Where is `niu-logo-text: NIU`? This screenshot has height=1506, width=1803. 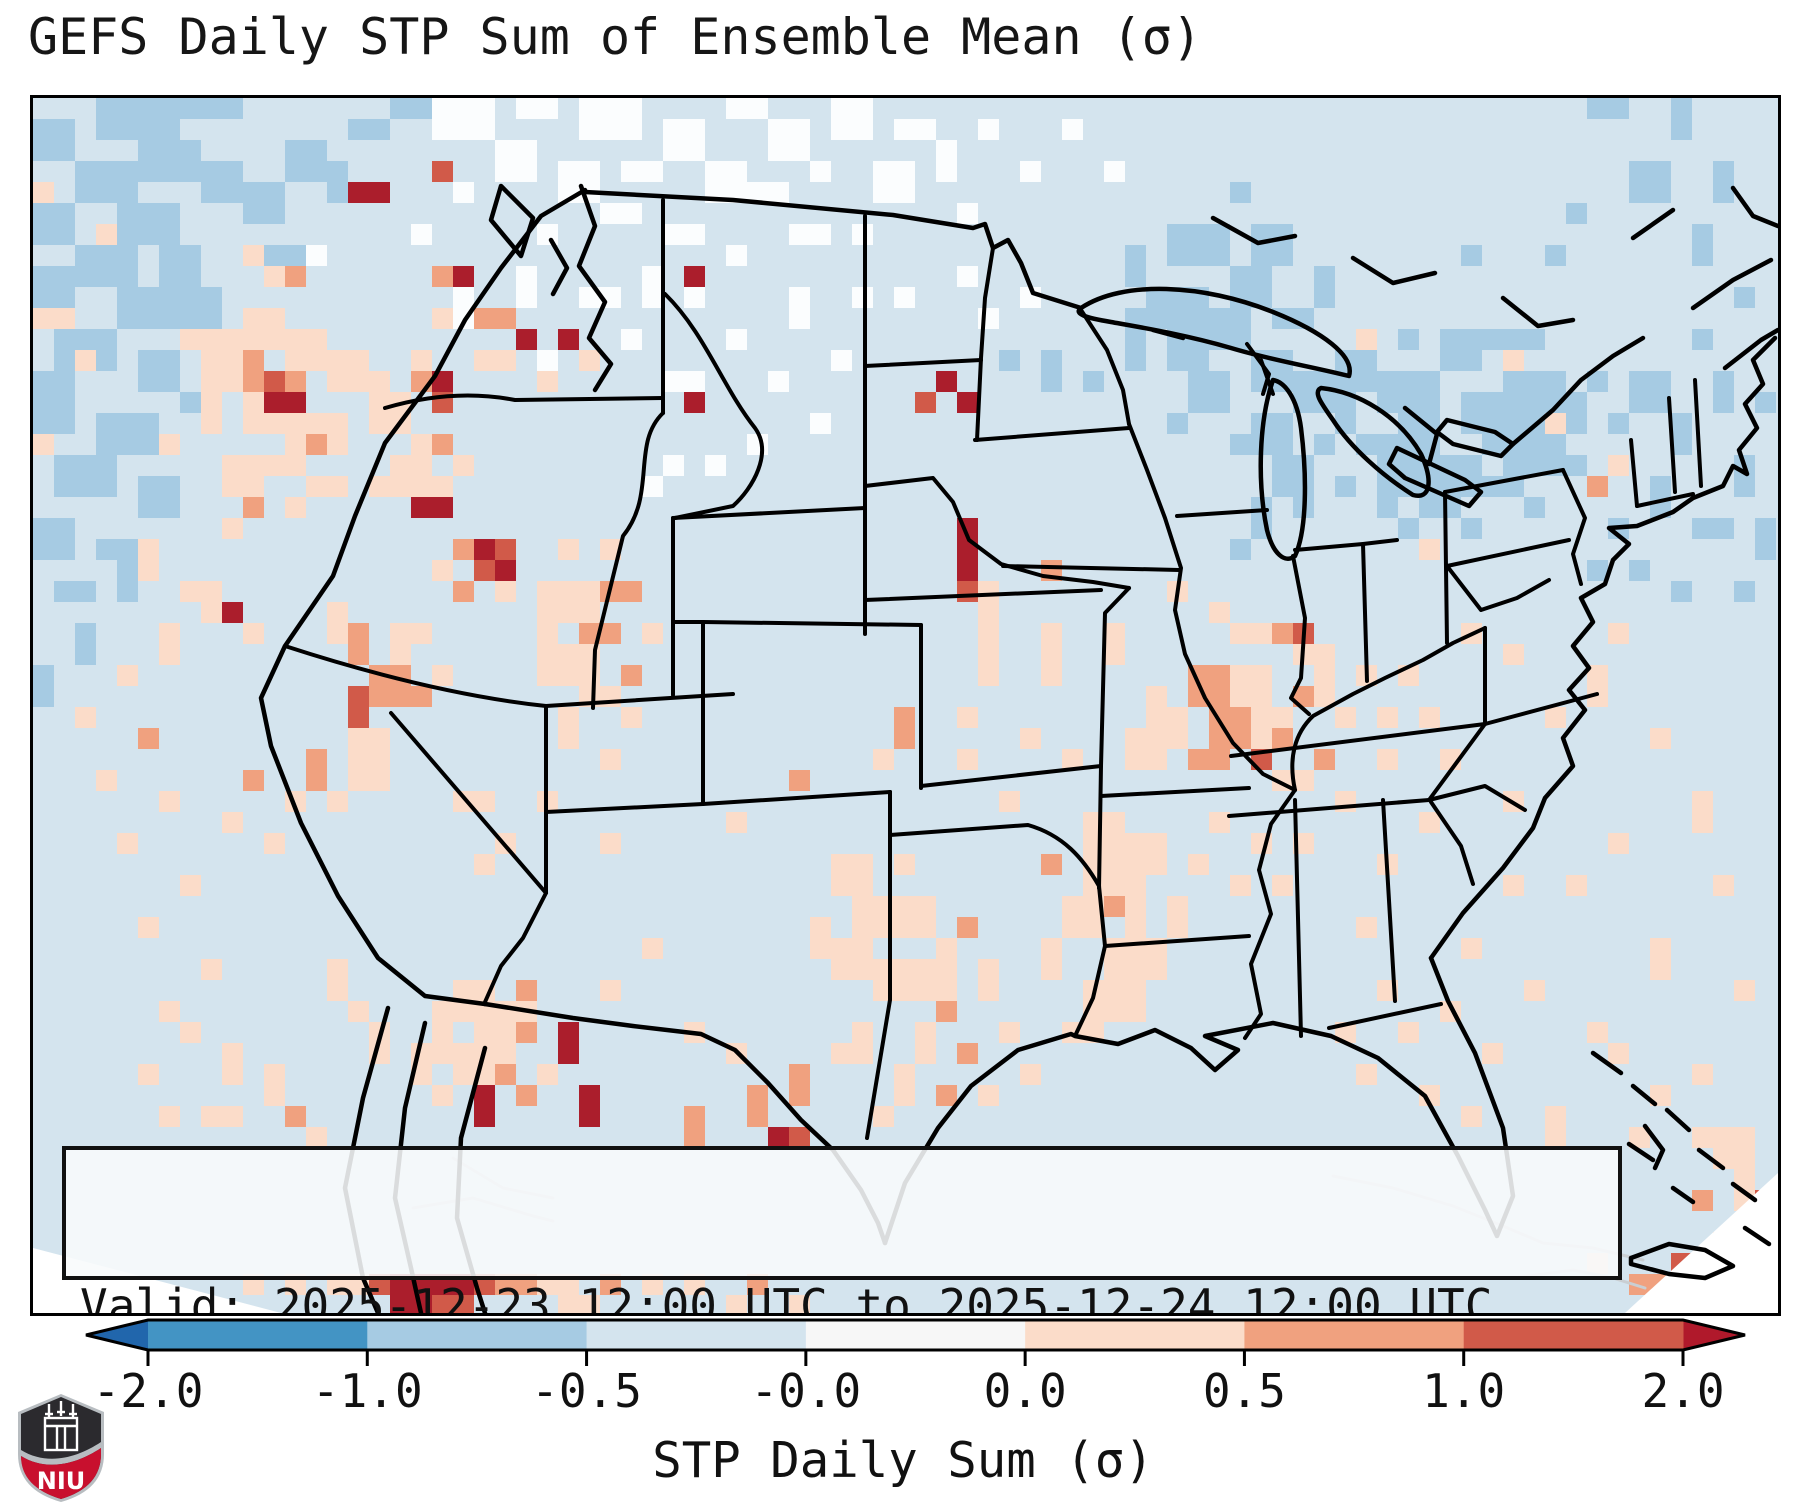
niu-logo-text: NIU is located at coordinates (61, 1481).